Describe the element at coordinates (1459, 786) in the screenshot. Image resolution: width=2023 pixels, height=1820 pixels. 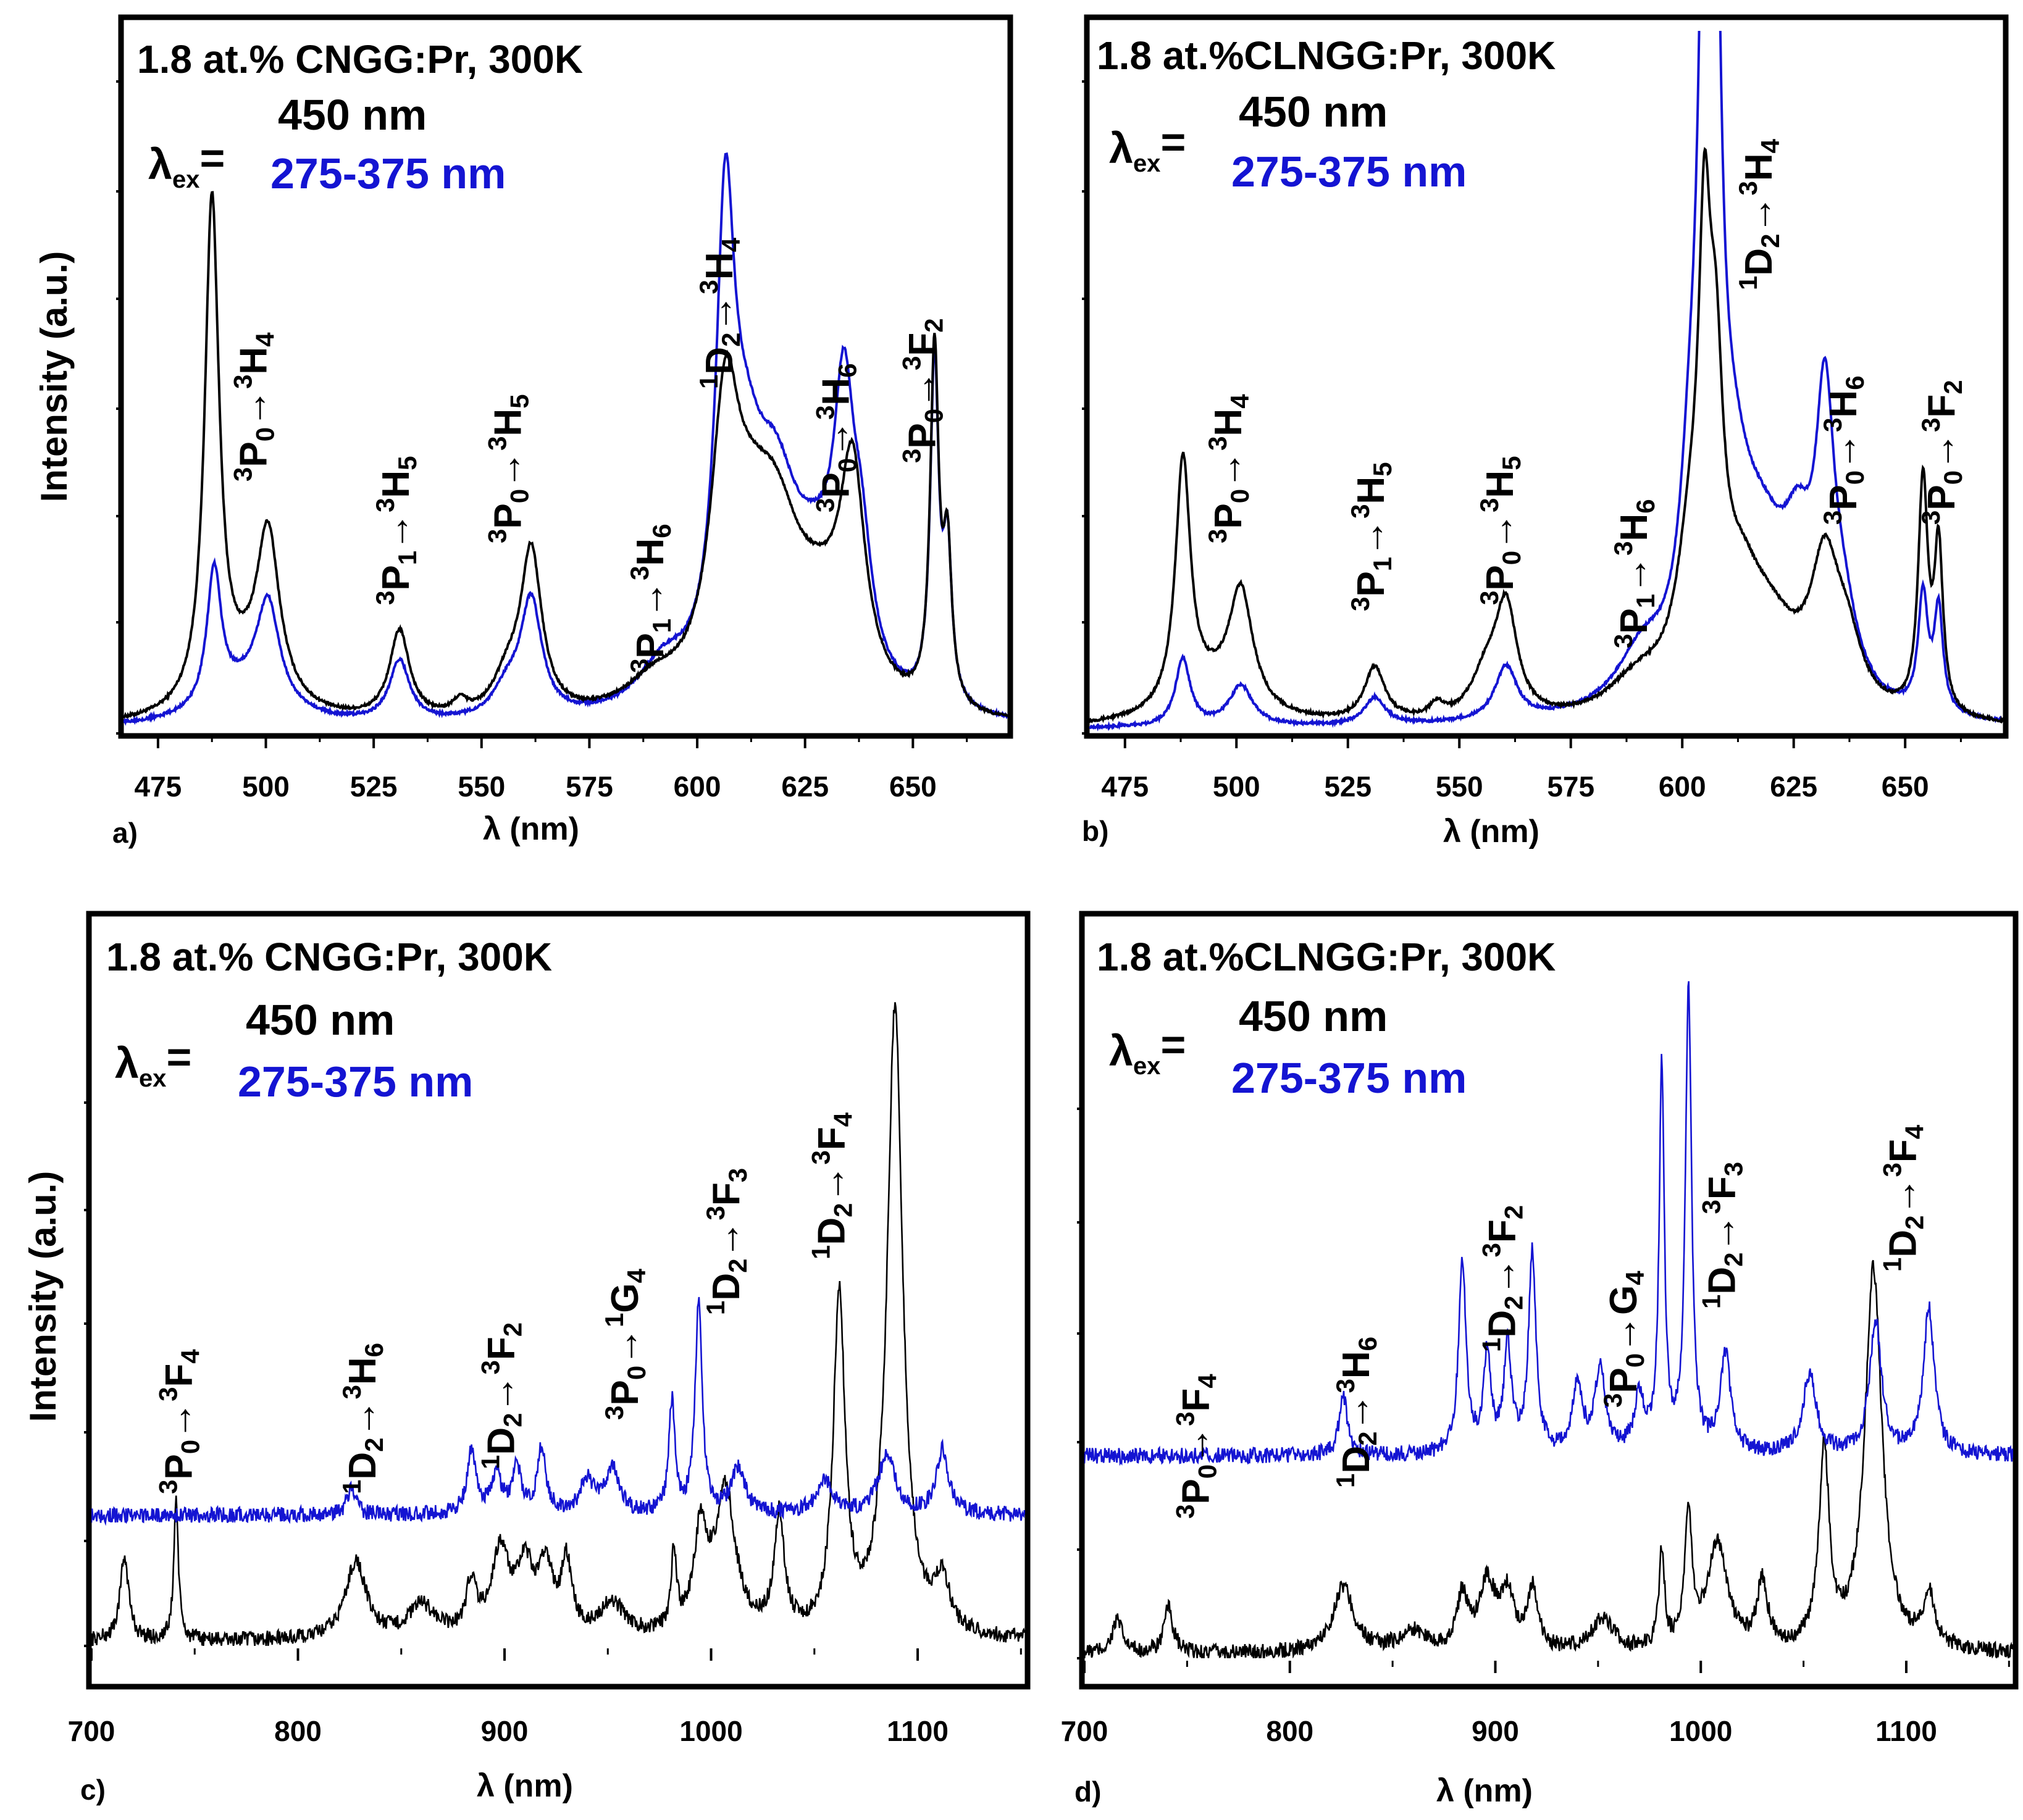
I see `x-tick-label: 550` at that location.